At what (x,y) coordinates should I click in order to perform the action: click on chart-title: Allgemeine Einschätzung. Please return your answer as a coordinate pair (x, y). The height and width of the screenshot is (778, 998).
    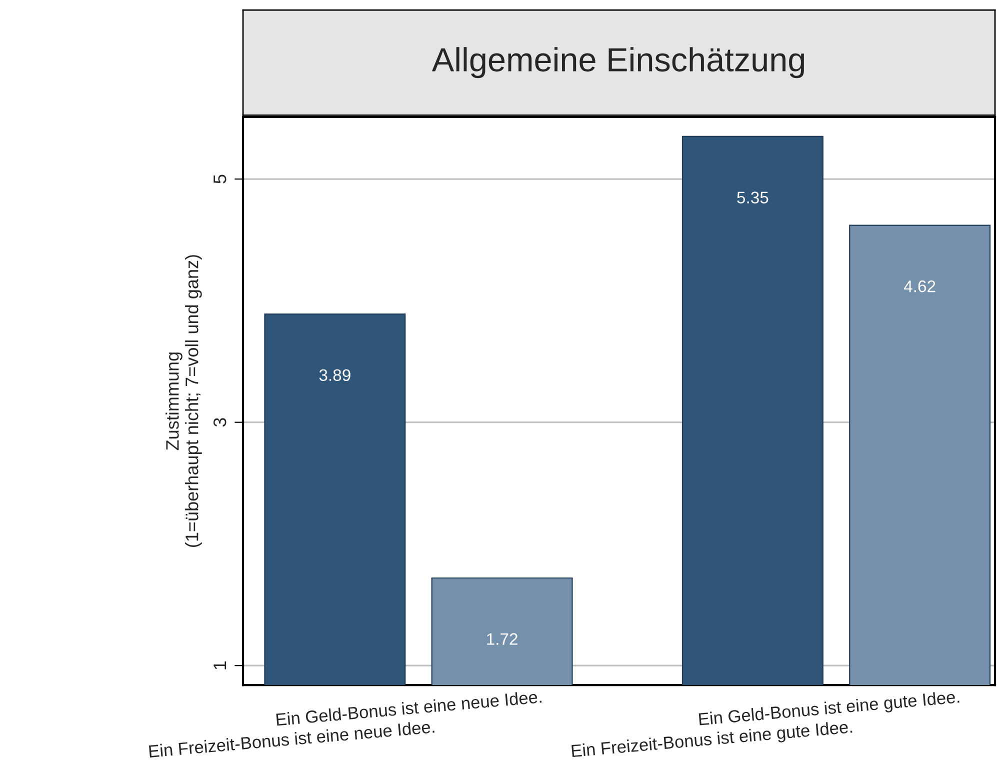
    Looking at the image, I should click on (618, 62).